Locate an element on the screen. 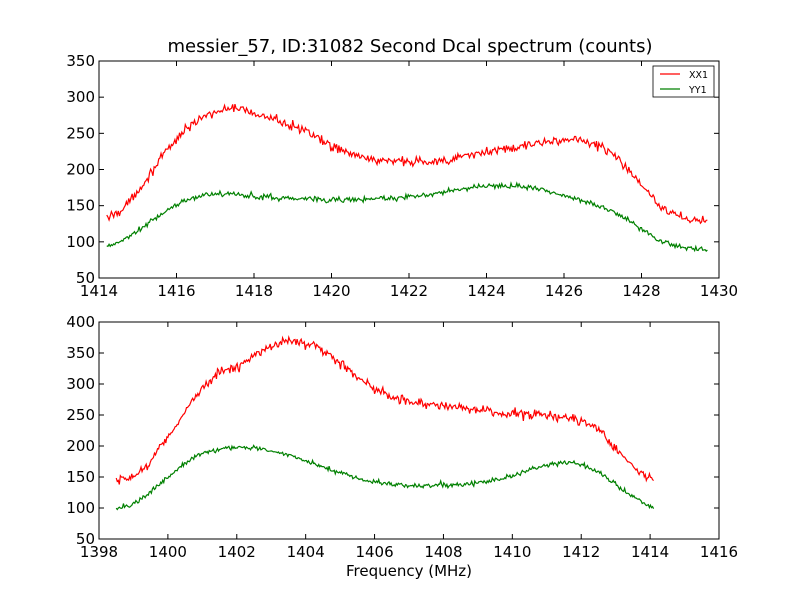 This screenshot has width=800, height=600. x-tick-label: 1402 is located at coordinates (237, 552).